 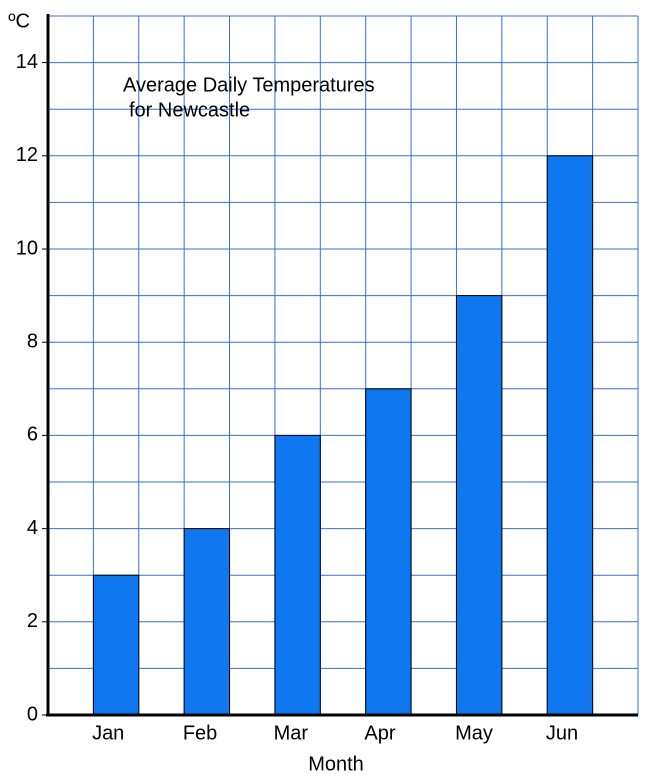 I want to click on y-tick-label: 2, so click(x=32, y=621).